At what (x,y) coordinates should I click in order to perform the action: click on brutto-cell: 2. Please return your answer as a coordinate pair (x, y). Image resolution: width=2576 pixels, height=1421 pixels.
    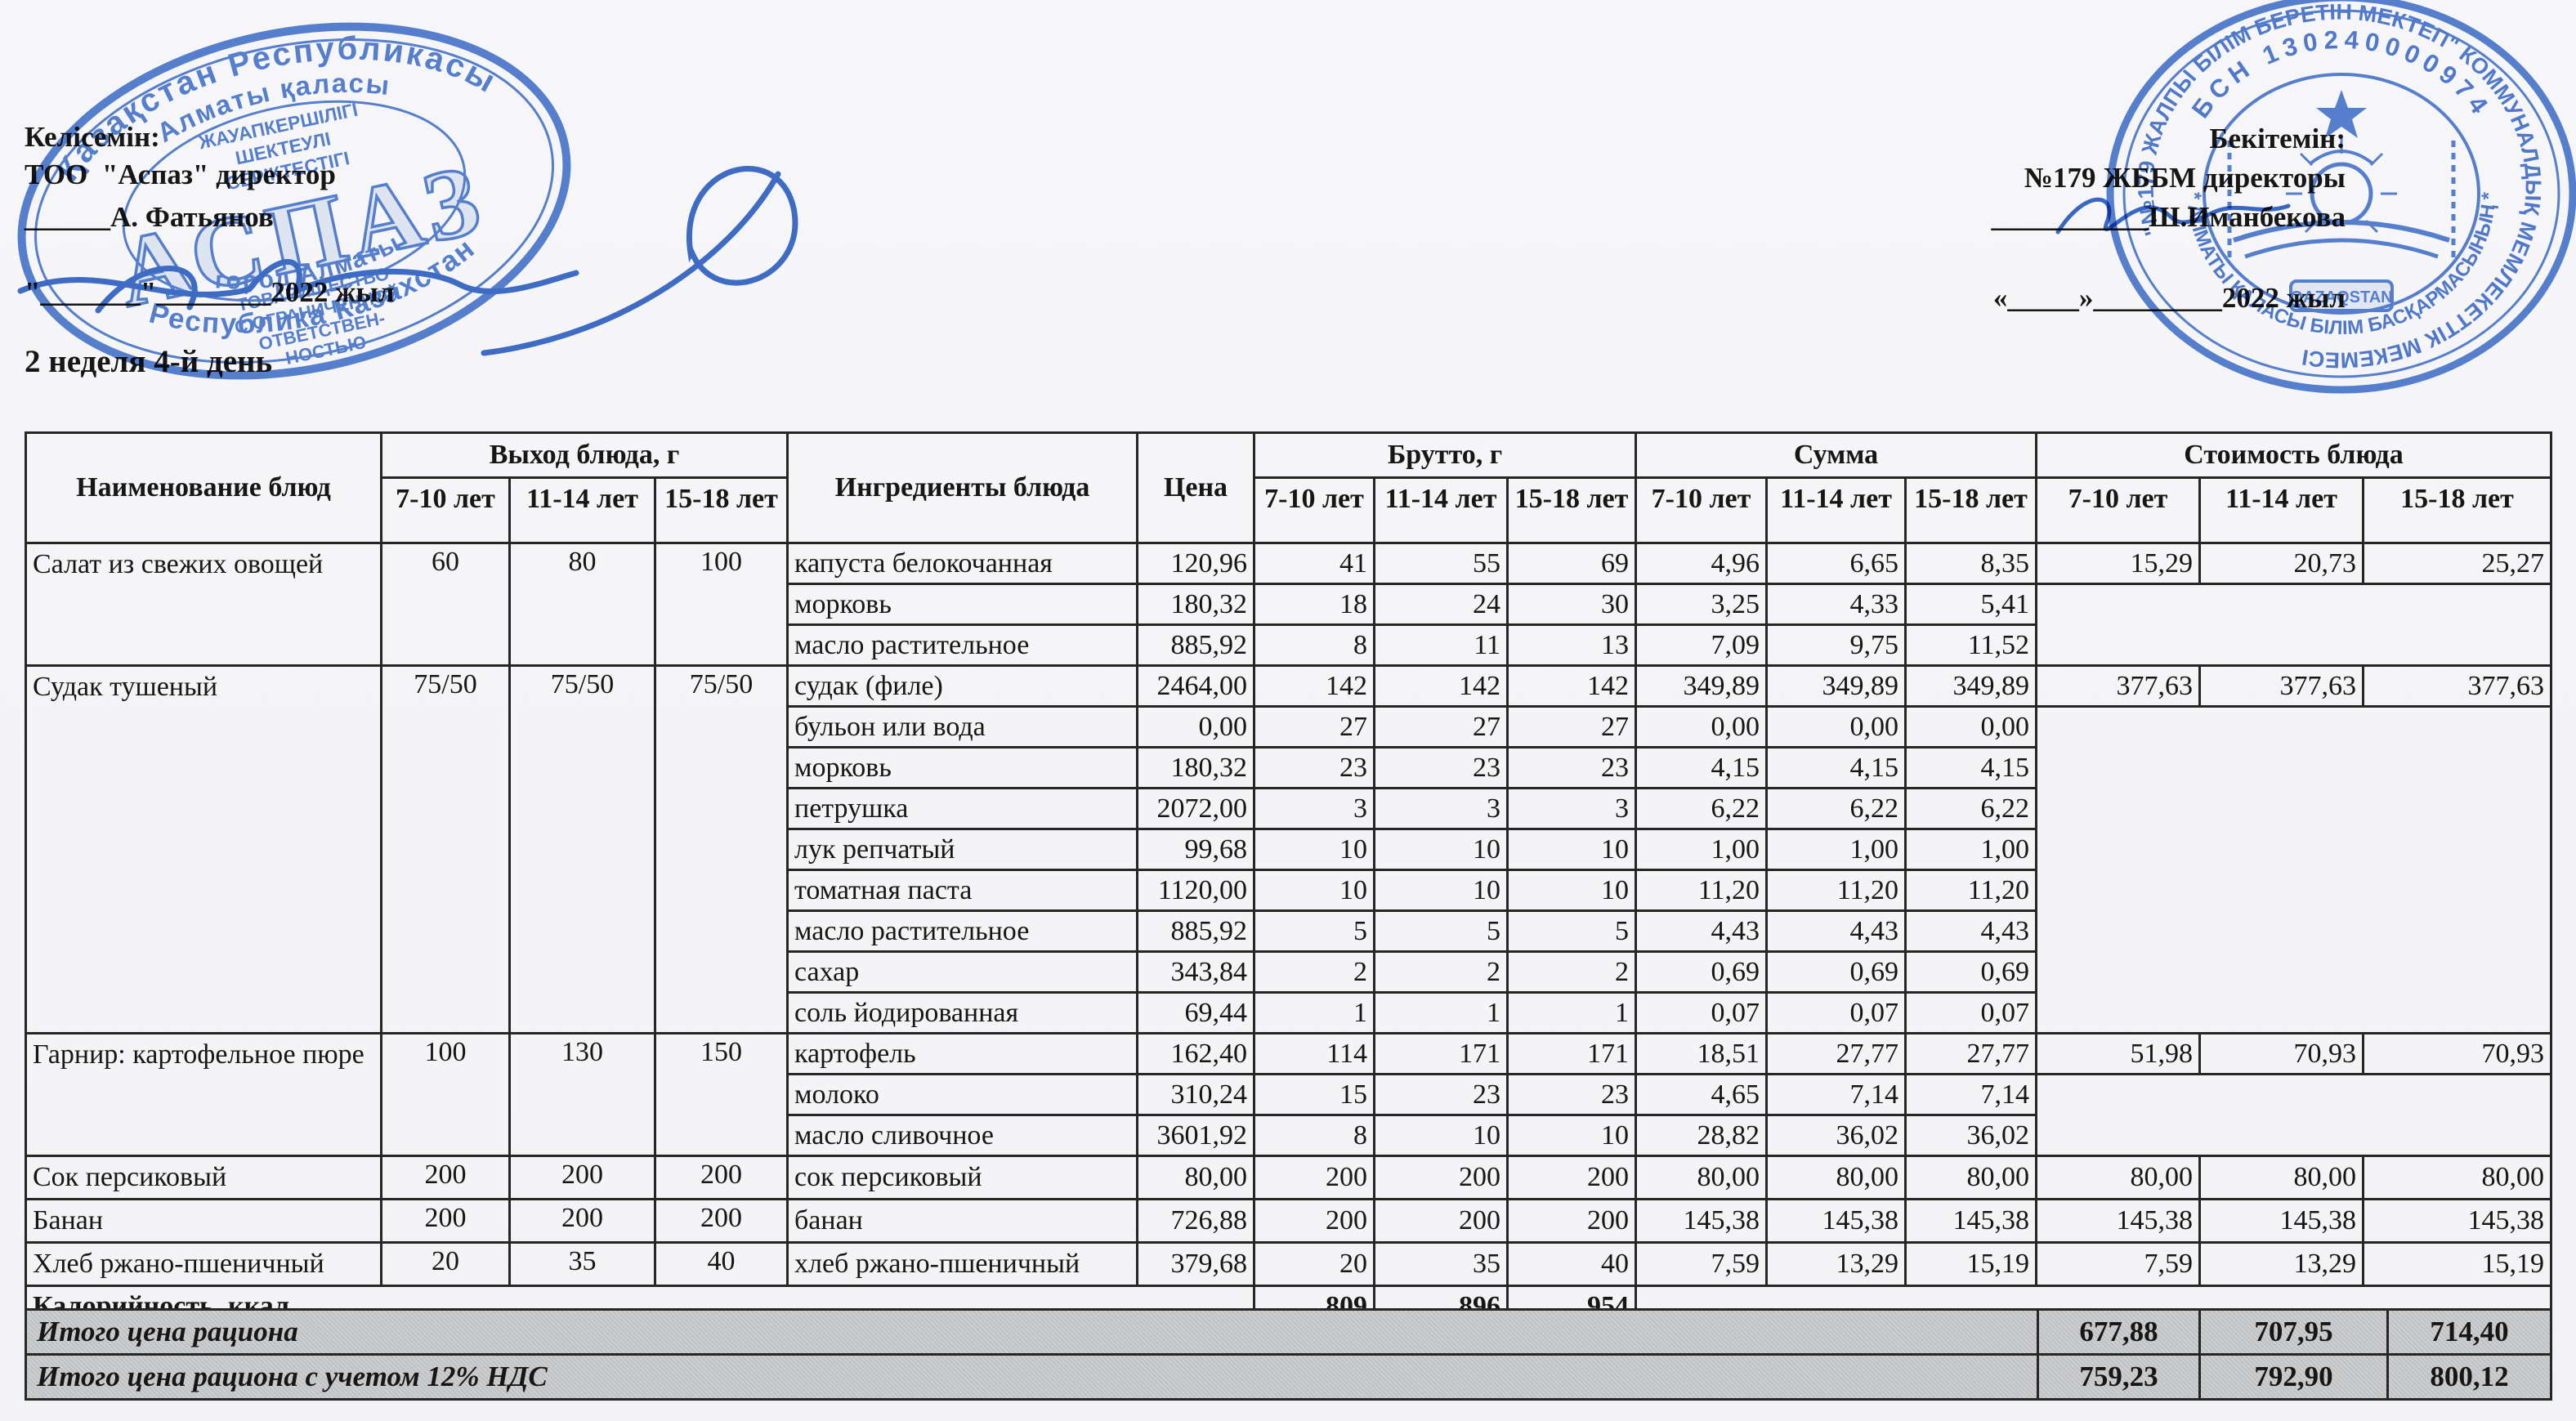
    Looking at the image, I should click on (1571, 972).